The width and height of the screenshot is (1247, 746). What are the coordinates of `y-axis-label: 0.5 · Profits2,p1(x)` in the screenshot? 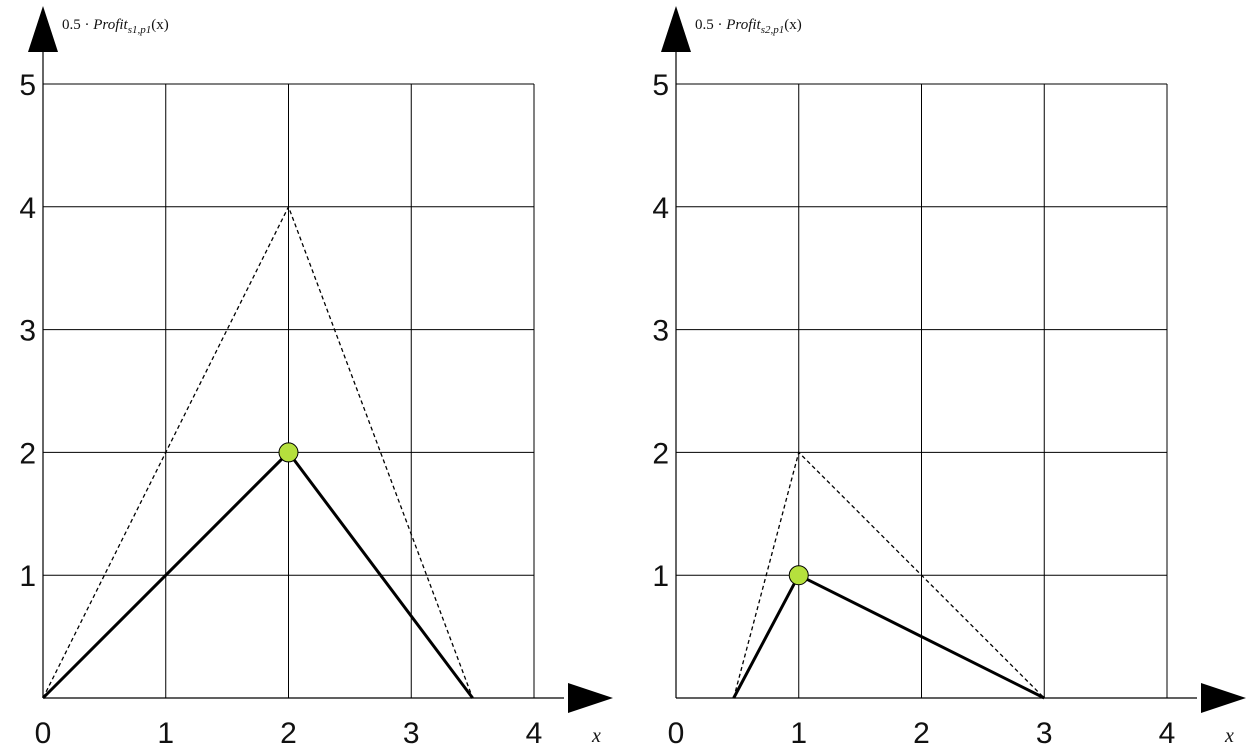 It's located at (748, 26).